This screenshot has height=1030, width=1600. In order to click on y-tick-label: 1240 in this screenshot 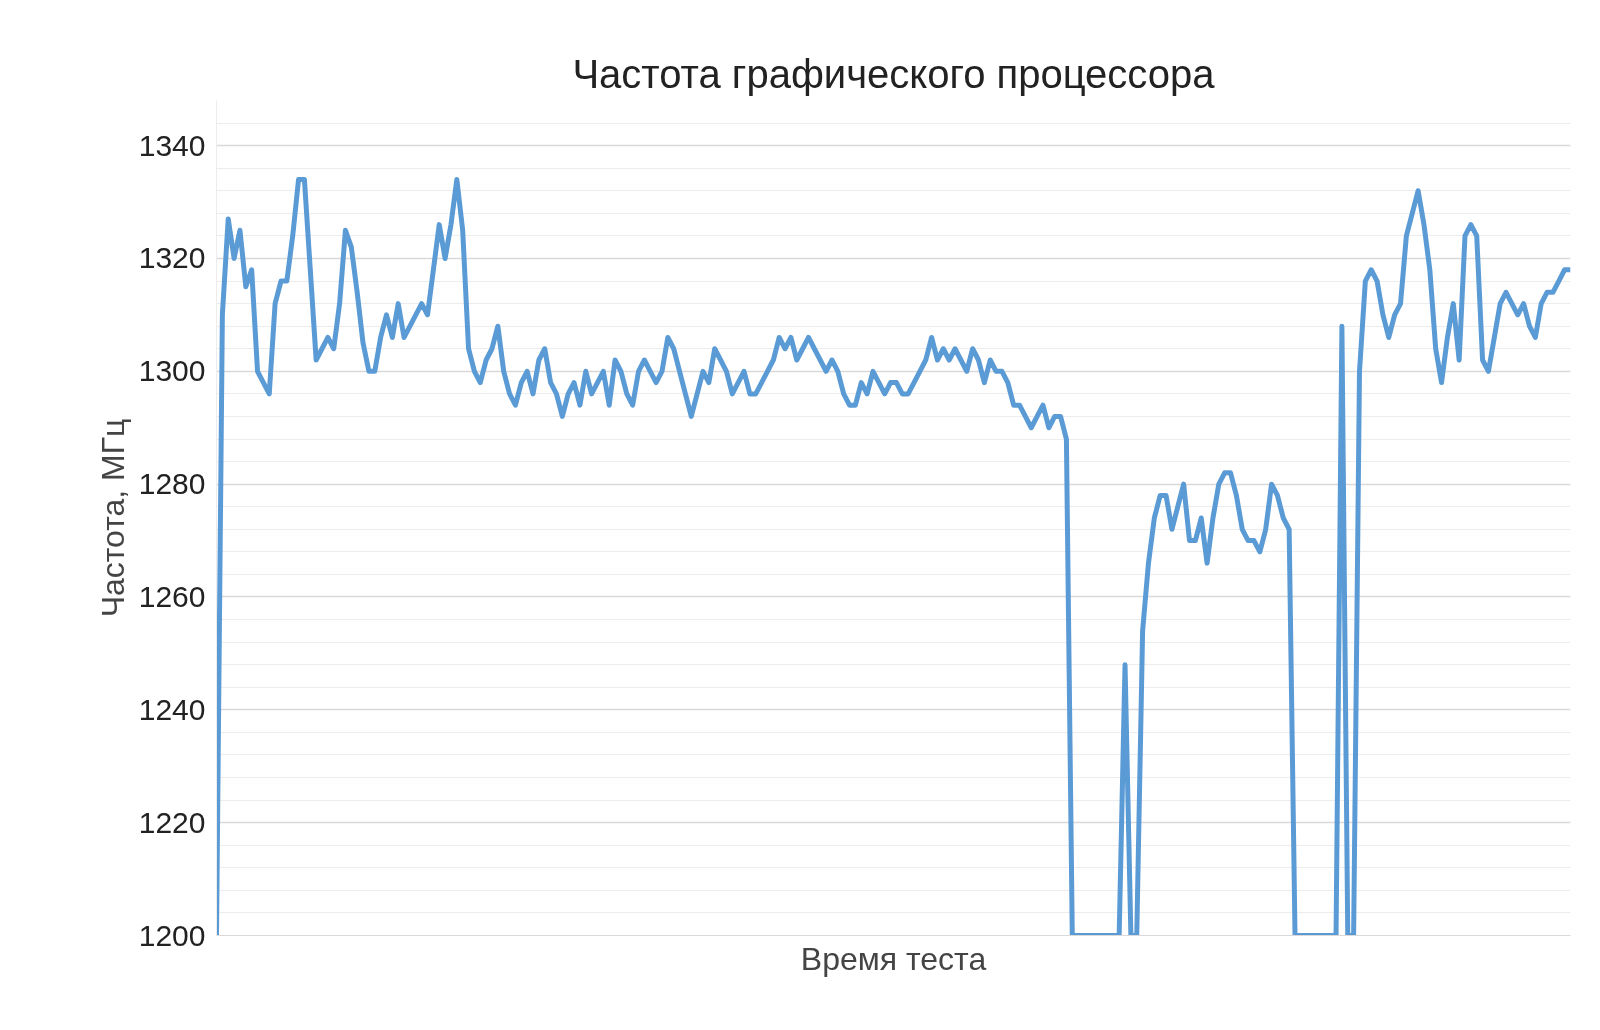, I will do `click(172, 709)`.